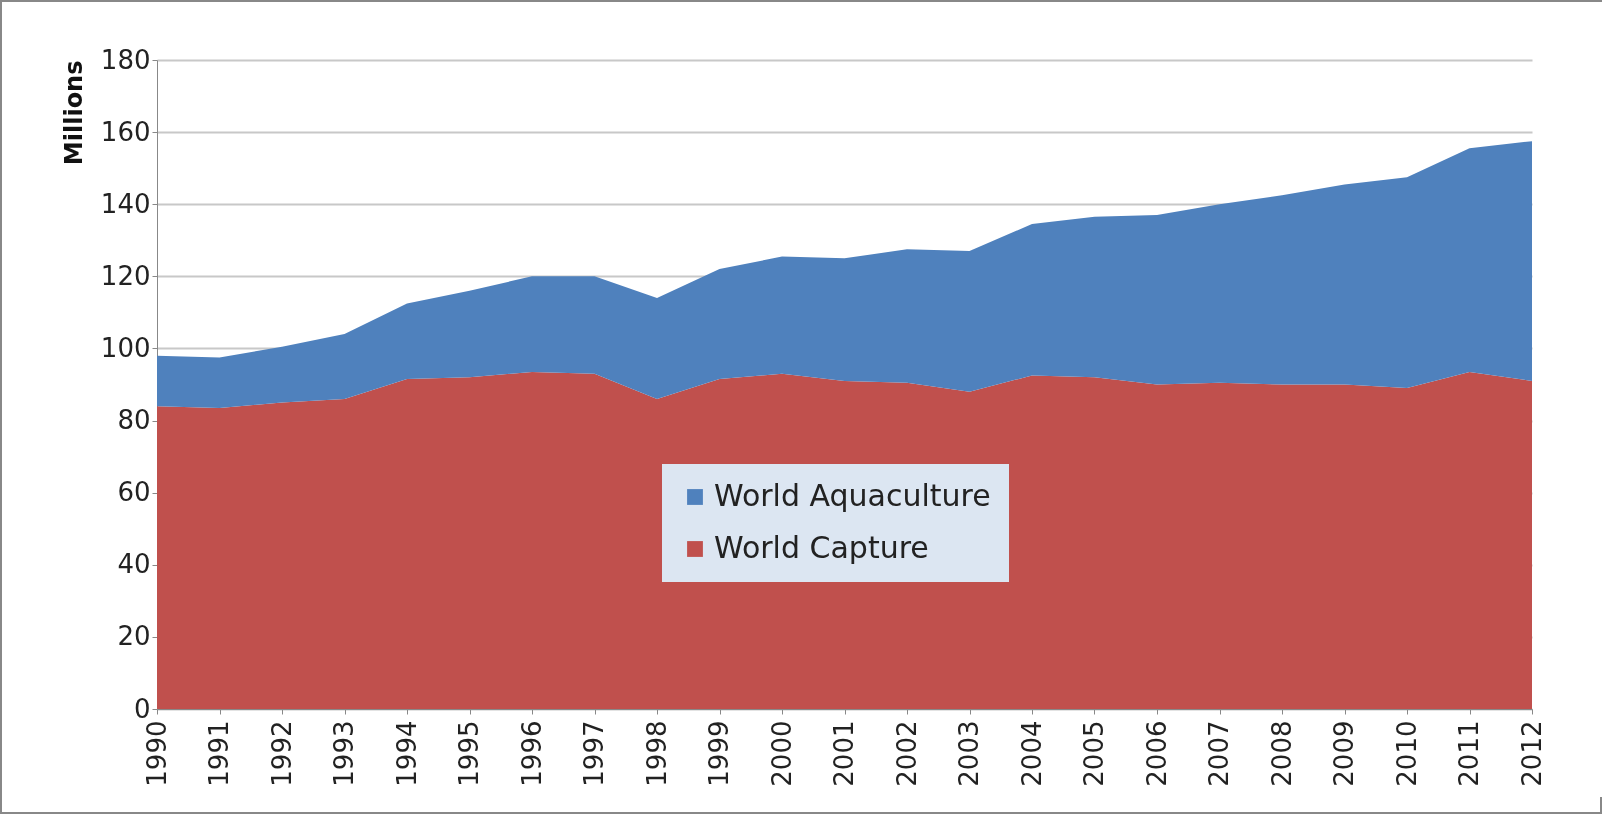 Image resolution: width=1606 pixels, height=818 pixels. Describe the element at coordinates (1281, 753) in the screenshot. I see `x-tick-label: 2008` at that location.